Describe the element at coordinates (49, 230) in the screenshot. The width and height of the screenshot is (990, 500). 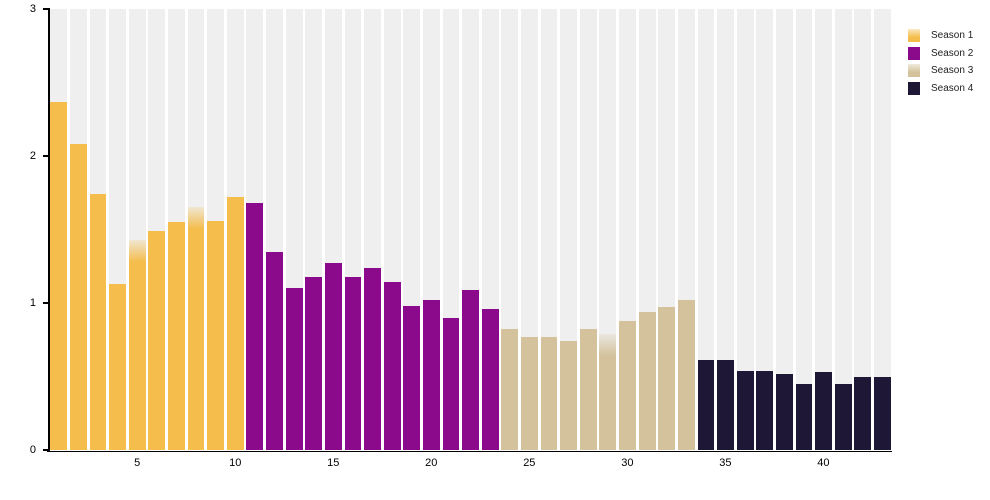
I see `y-axis-line` at that location.